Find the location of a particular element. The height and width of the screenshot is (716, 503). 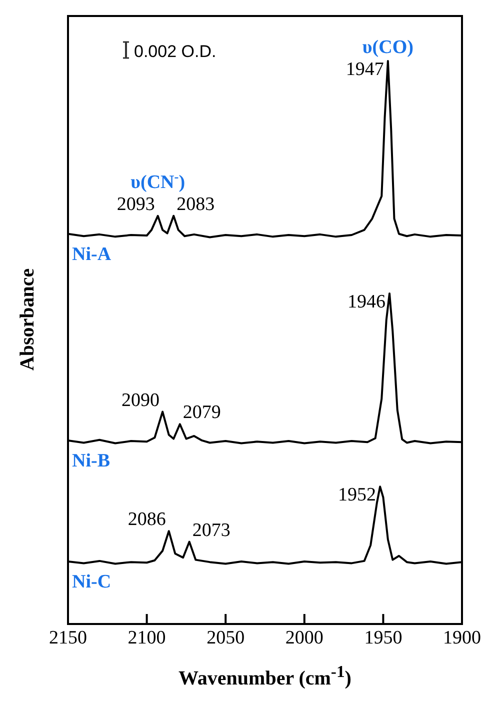

x-axis-title: Wavenumber (cm$^{-1}$) is located at coordinates (265, 676).